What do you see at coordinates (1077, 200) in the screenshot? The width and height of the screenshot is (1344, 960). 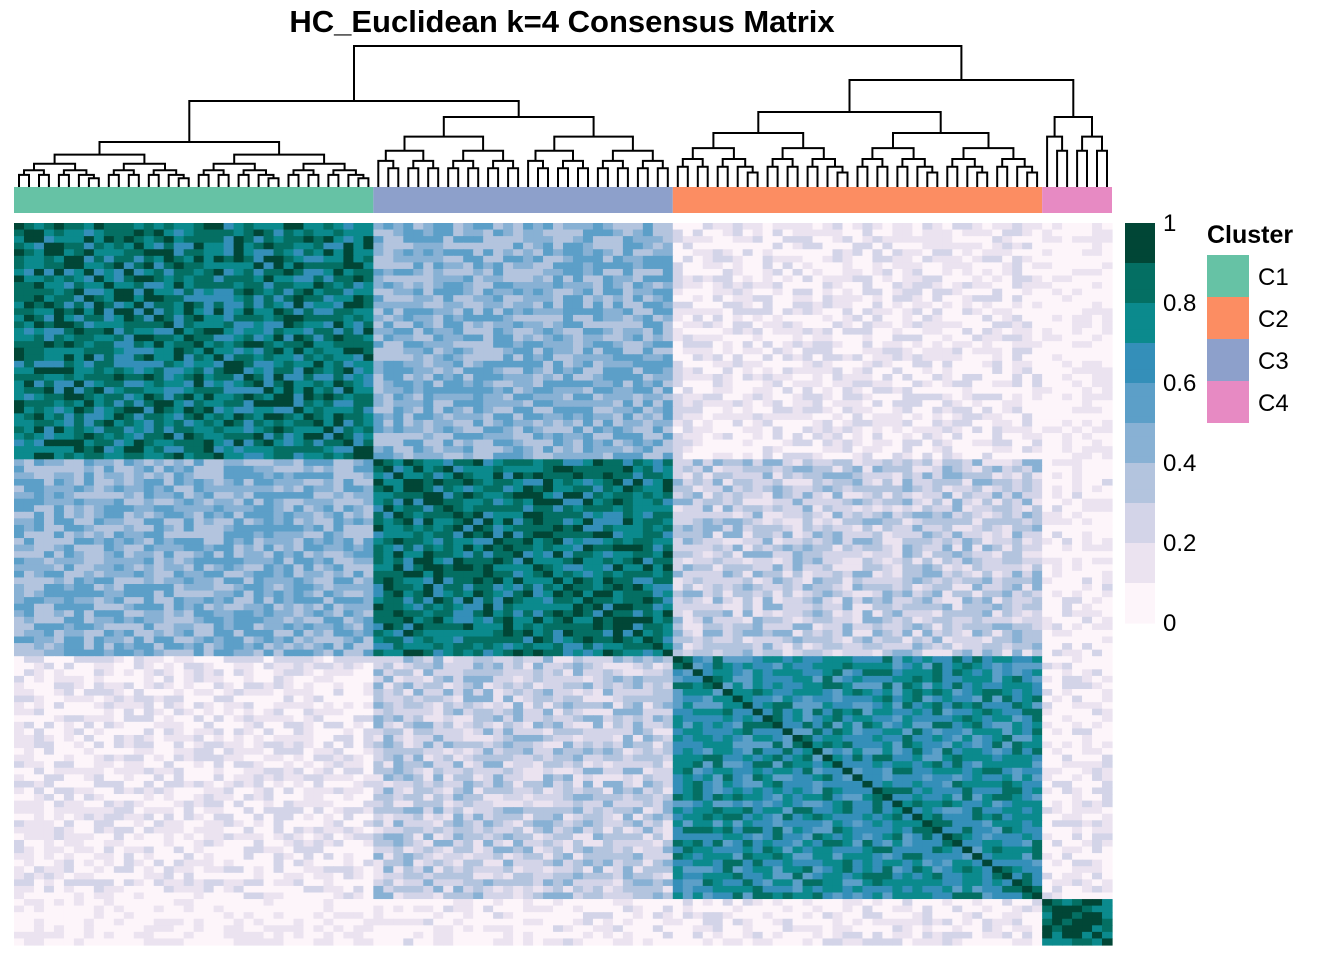 I see `annotation-c4` at bounding box center [1077, 200].